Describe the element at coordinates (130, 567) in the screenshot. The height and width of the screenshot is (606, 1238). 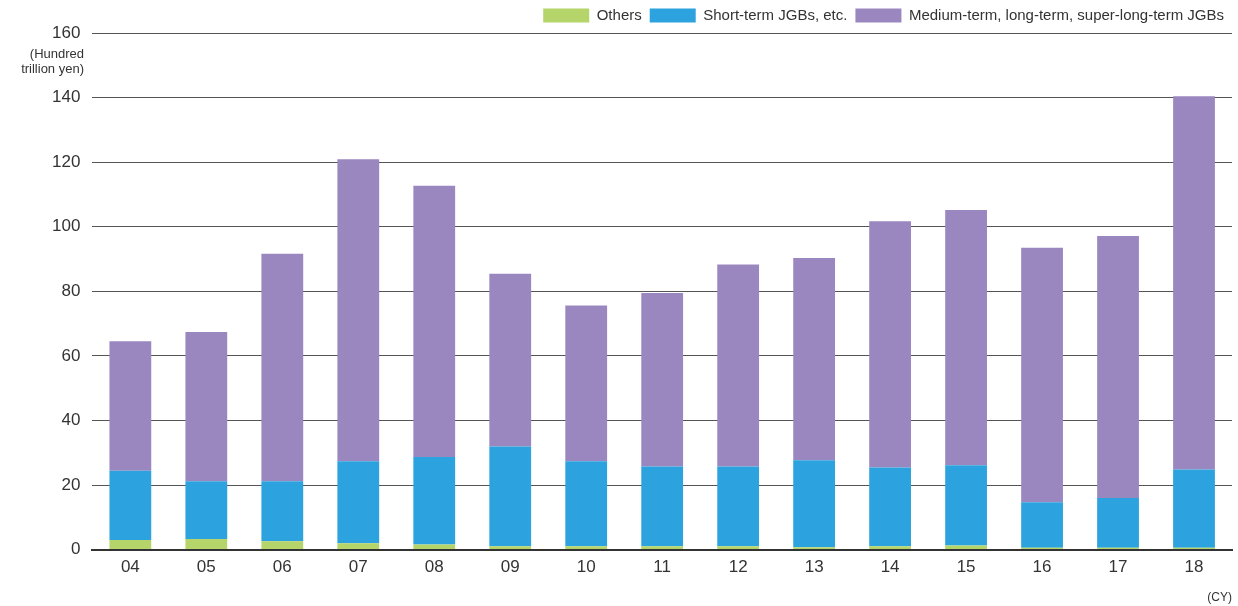
I see `x-tick-label: 04` at that location.